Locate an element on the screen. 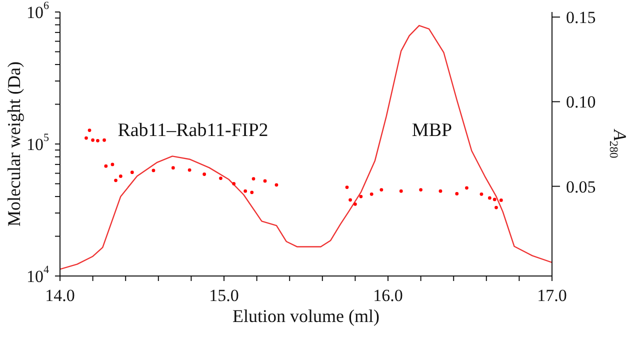 This screenshot has height=340, width=640. x-tick-label: 15.0 is located at coordinates (224, 295).